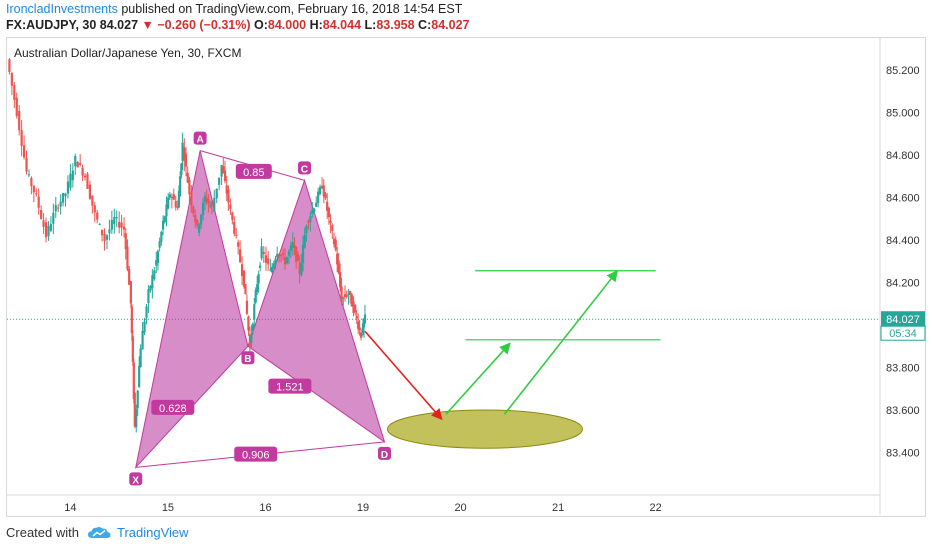 The image size is (932, 550). I want to click on open-label: O:, so click(260, 25).